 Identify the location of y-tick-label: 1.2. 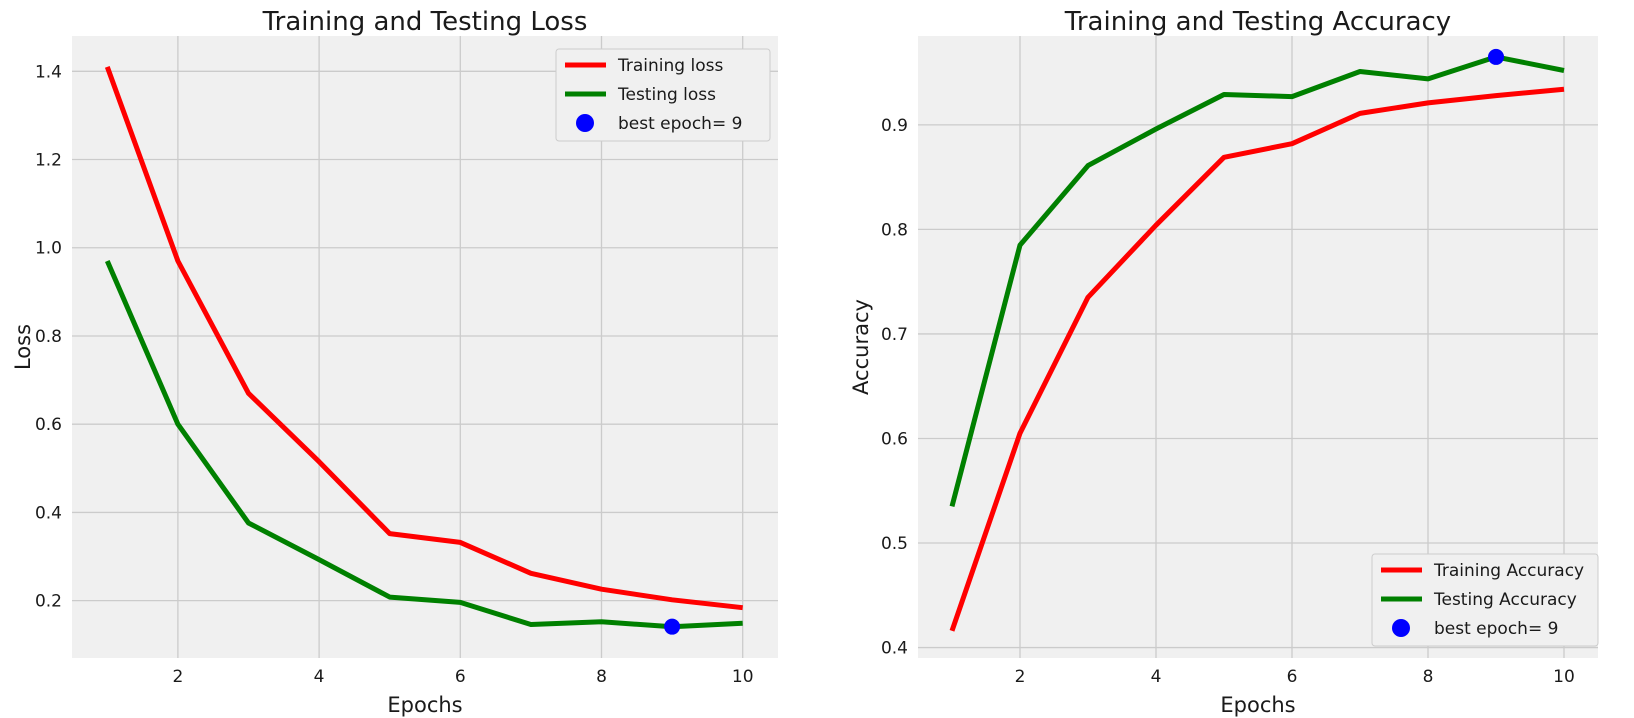
(48, 161).